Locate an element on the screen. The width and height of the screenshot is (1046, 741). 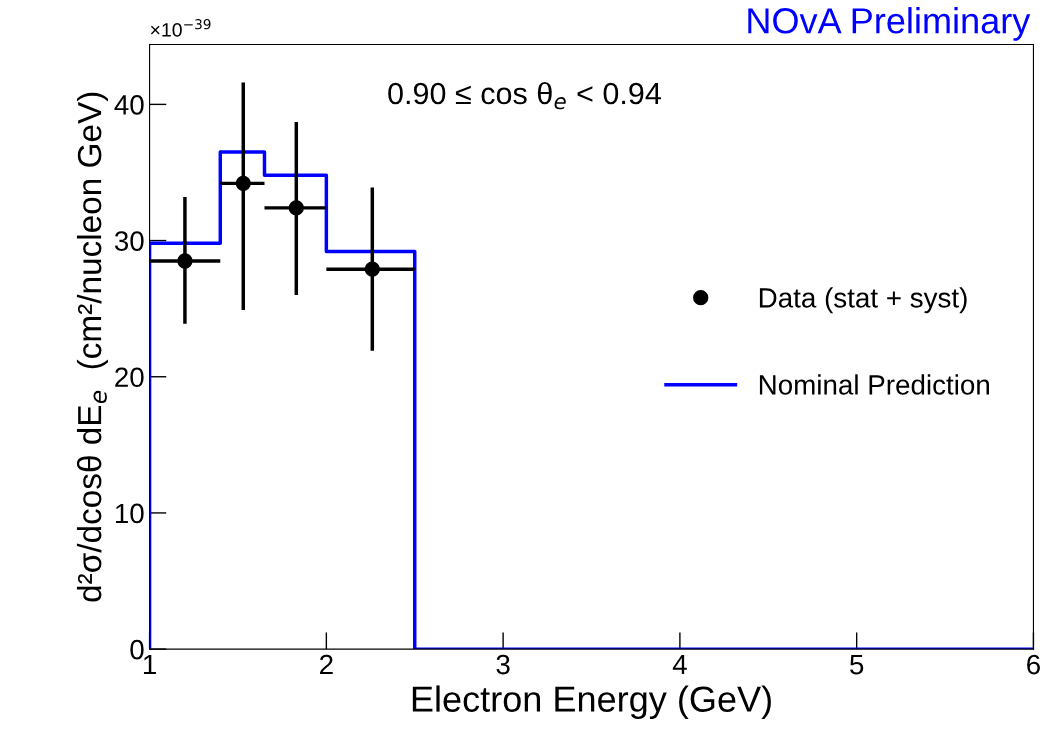
x-tick-label: 1 is located at coordinates (149, 665).